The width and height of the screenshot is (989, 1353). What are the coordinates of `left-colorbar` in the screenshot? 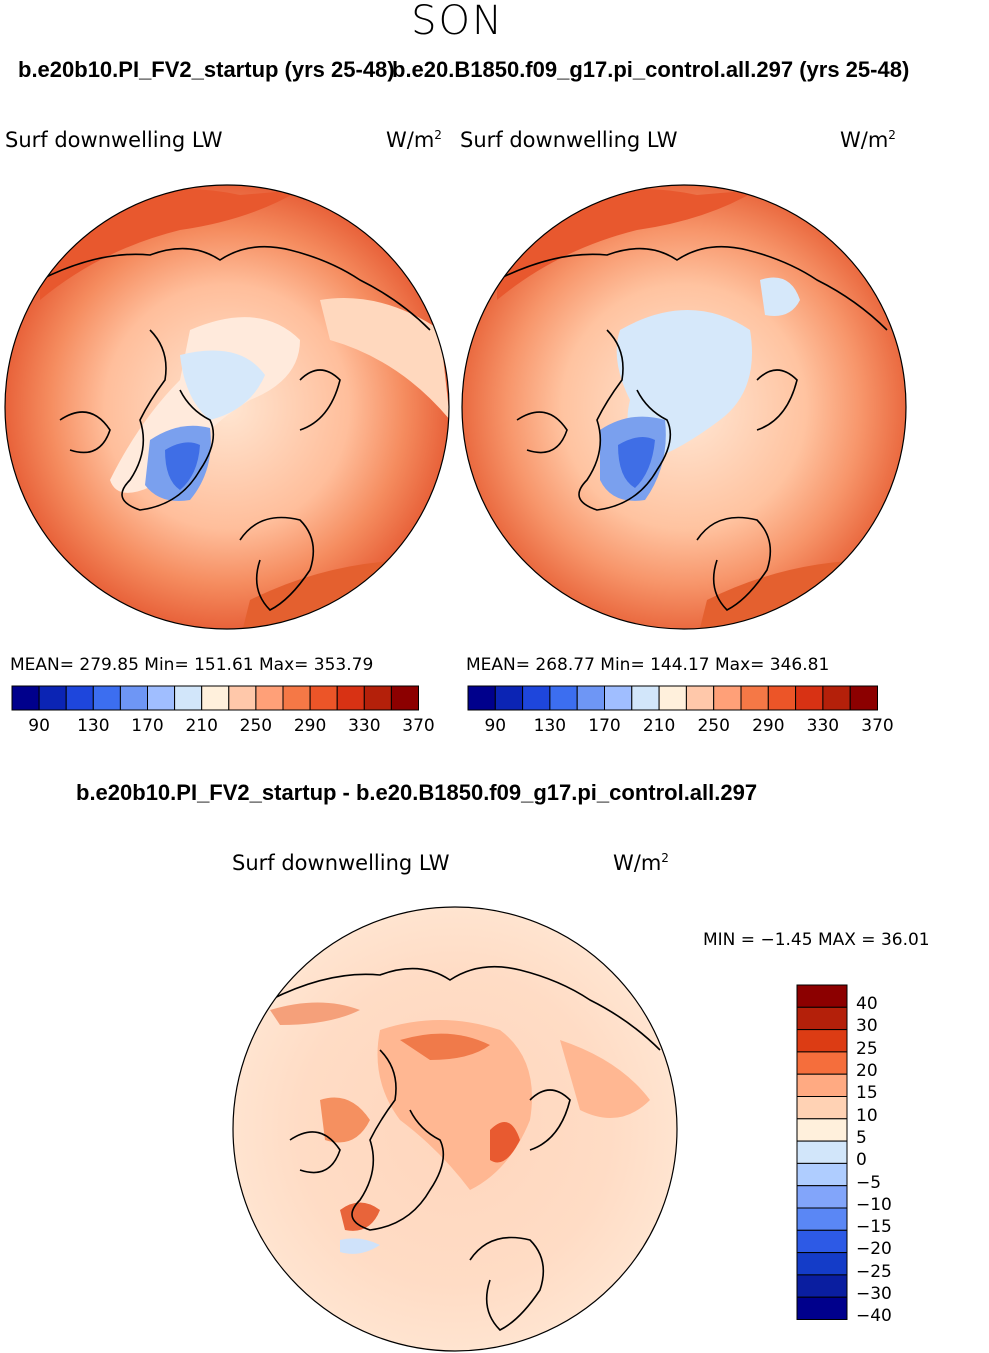 It's located at (215, 698).